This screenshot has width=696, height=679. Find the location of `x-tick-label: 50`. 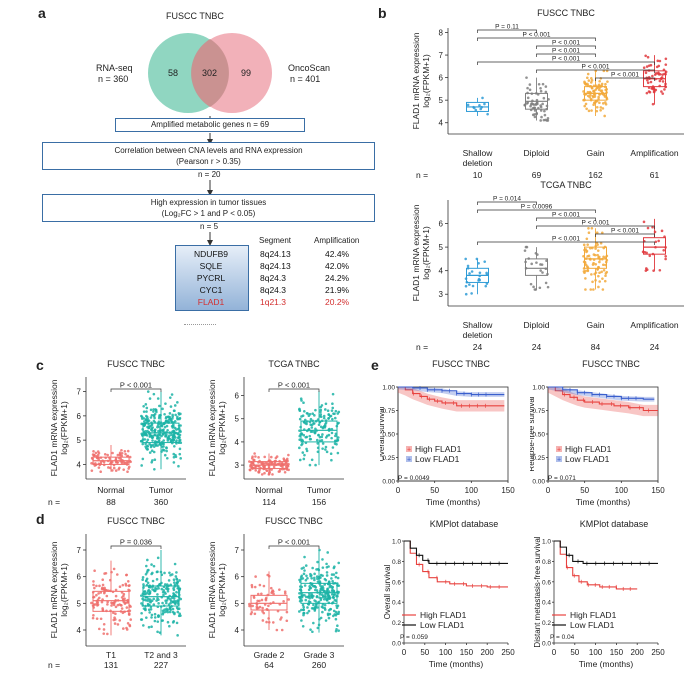

x-tick-label: 50 is located at coordinates (574, 652).